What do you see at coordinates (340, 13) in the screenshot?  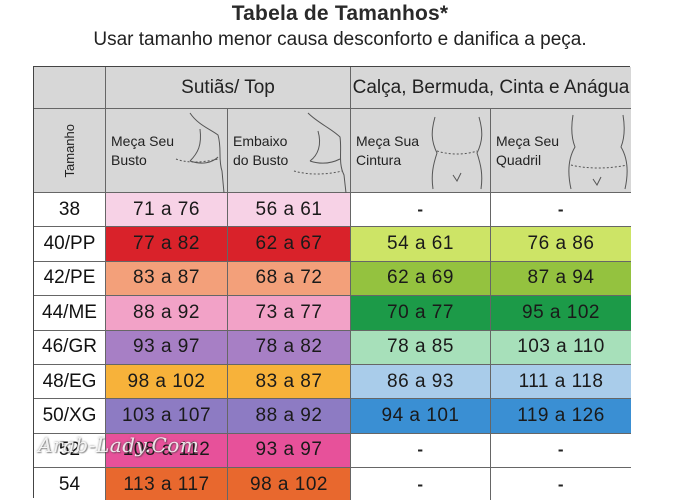 I see `page-title: Tabela de Tamanhos*` at bounding box center [340, 13].